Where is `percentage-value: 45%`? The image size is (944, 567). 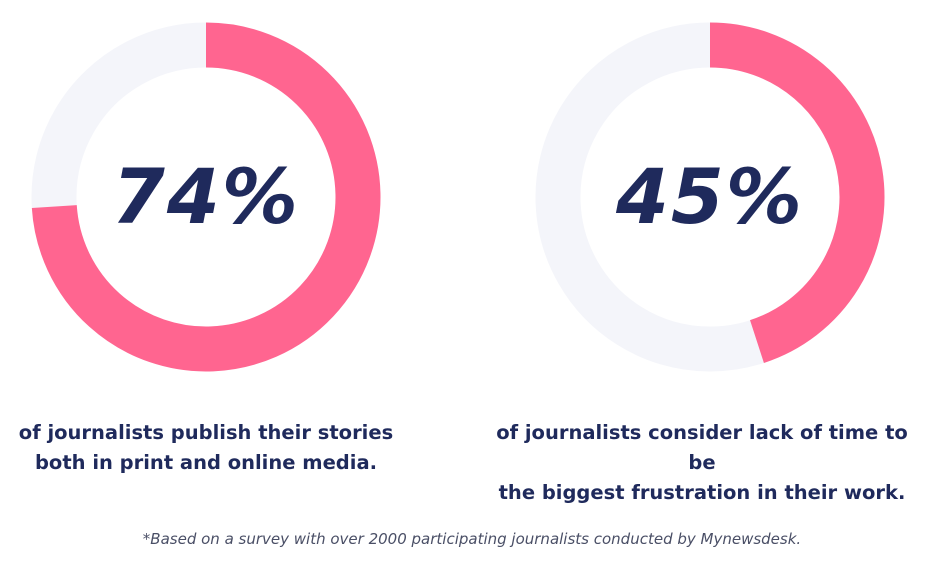
percentage-value: 45% is located at coordinates (710, 196).